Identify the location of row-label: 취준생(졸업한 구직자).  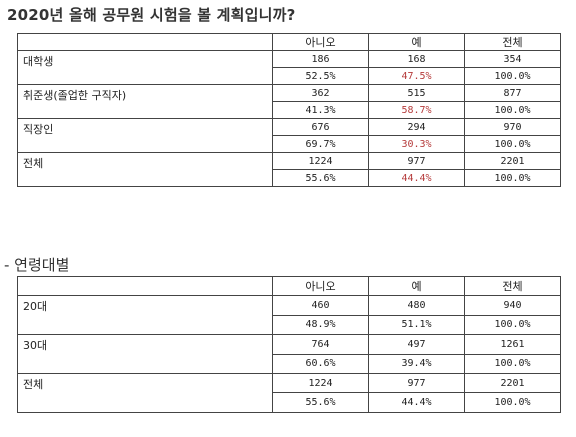
(145, 101).